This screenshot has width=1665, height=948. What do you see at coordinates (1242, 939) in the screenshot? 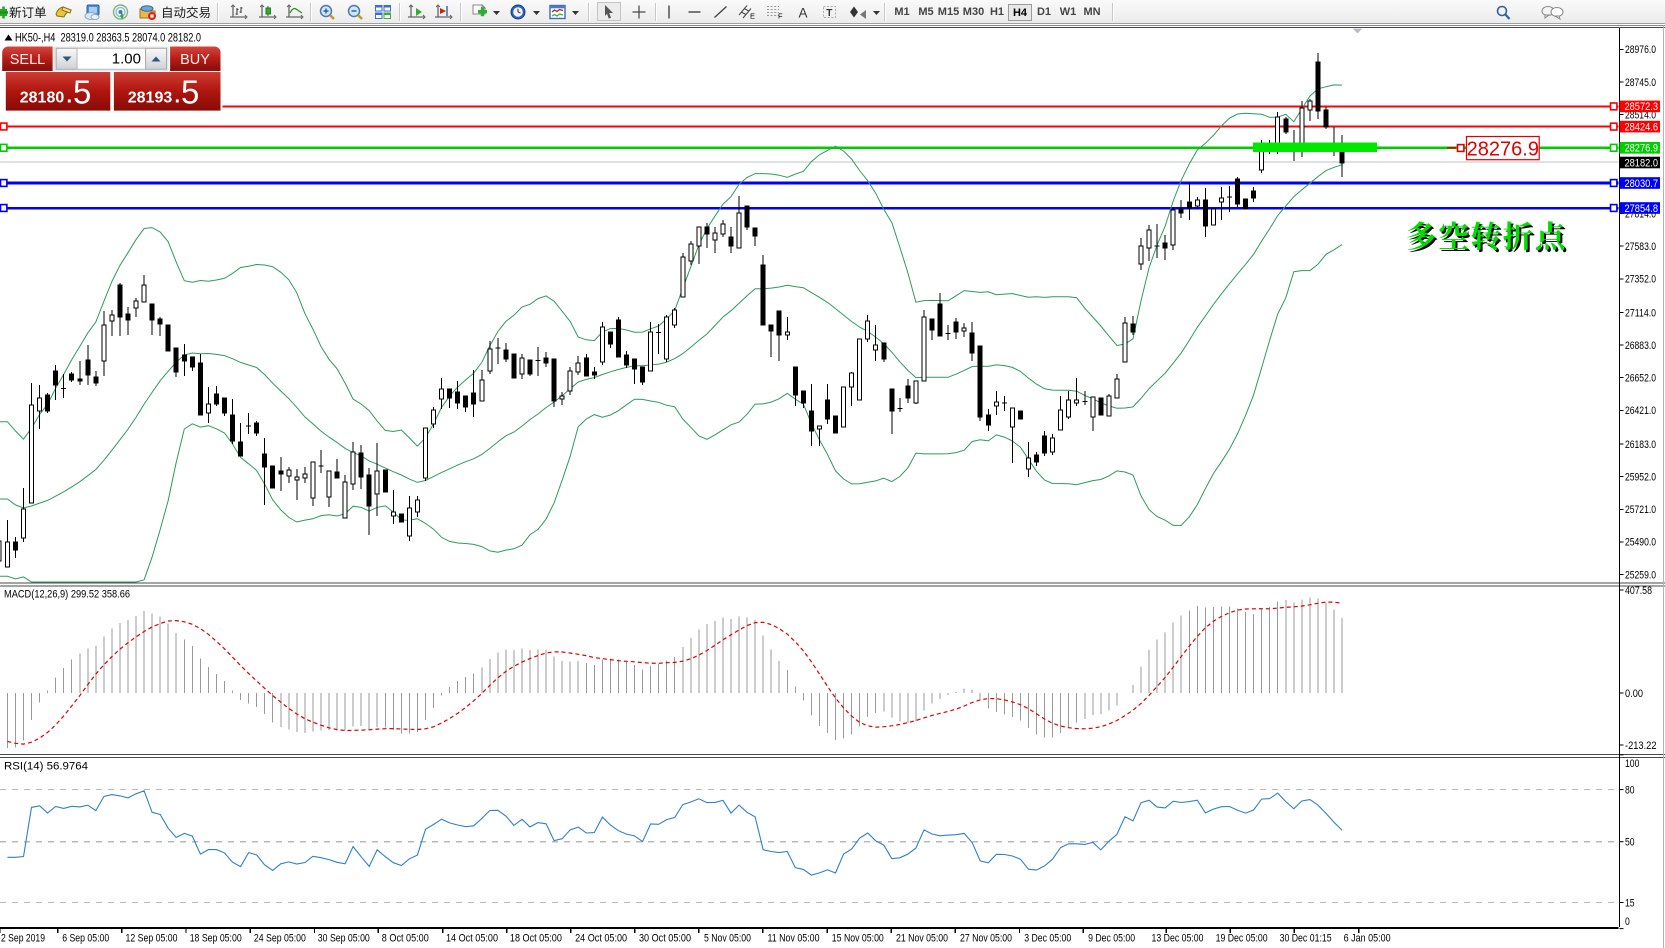
I see `svg-text: 19 Dec 05:00` at bounding box center [1242, 939].